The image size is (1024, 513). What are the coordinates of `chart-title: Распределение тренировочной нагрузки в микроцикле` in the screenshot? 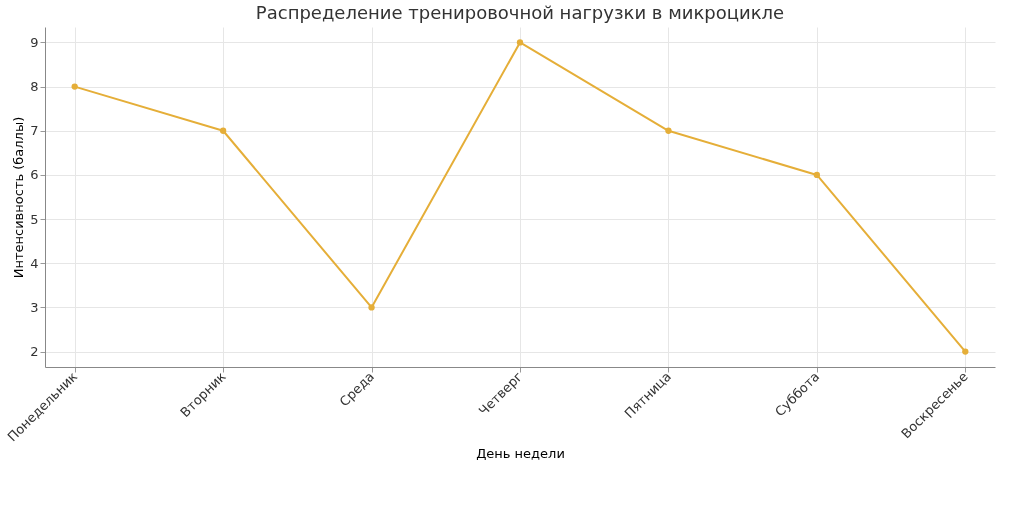 It's located at (520, 12).